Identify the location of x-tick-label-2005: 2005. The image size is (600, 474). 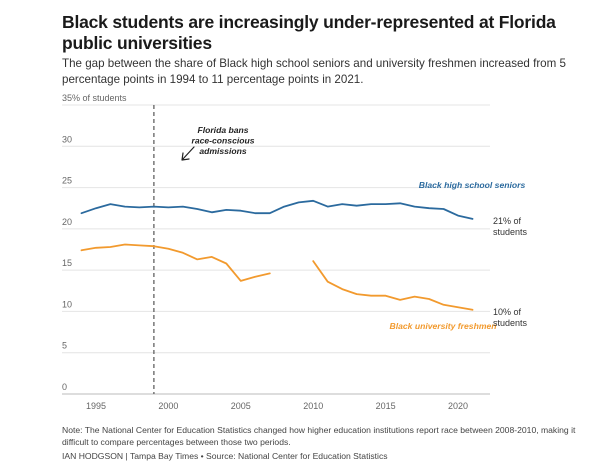
(241, 406).